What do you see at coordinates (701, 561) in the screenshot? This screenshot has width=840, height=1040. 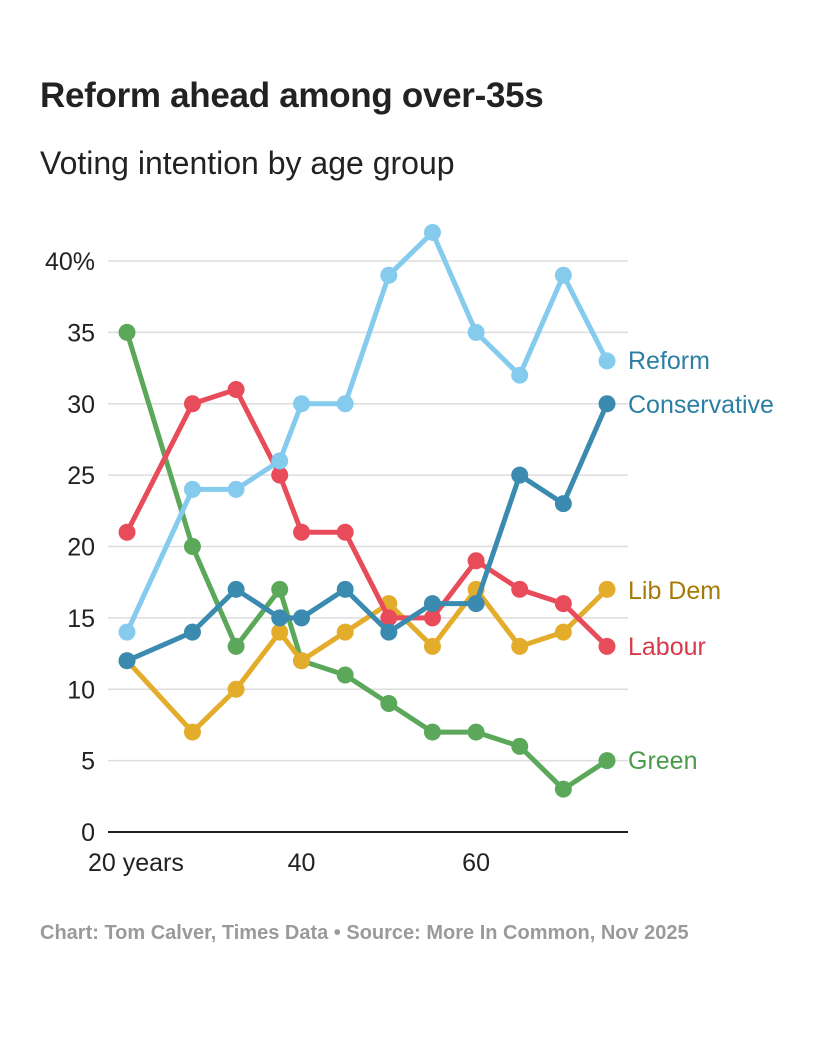 I see `series-labels: Green Lib Dem Labour Conservative Reform` at bounding box center [701, 561].